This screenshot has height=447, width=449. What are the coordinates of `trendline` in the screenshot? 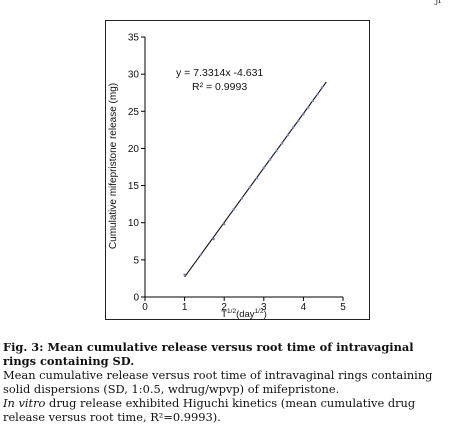 It's located at (255, 179).